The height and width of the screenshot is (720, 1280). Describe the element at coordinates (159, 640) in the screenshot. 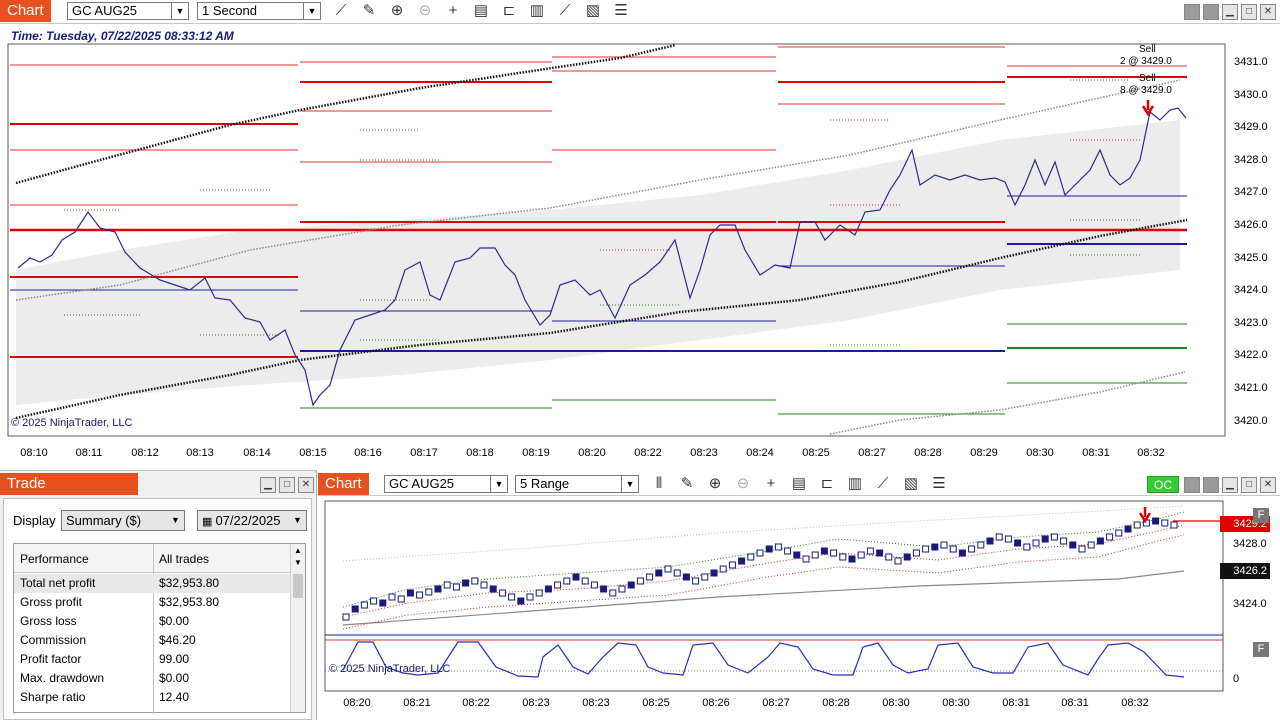

I see `table-row: Commission $46.20` at that location.